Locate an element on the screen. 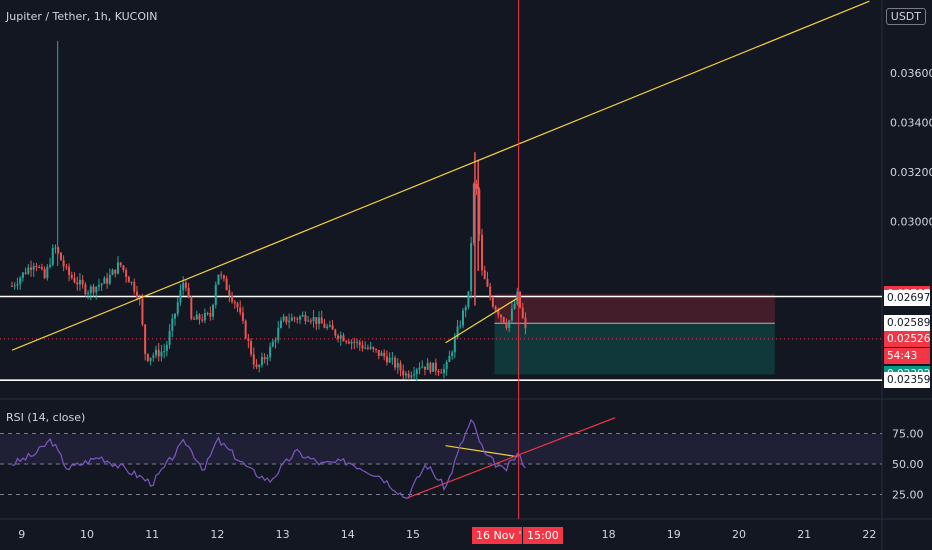  time-axis-tick: 14 is located at coordinates (348, 534).